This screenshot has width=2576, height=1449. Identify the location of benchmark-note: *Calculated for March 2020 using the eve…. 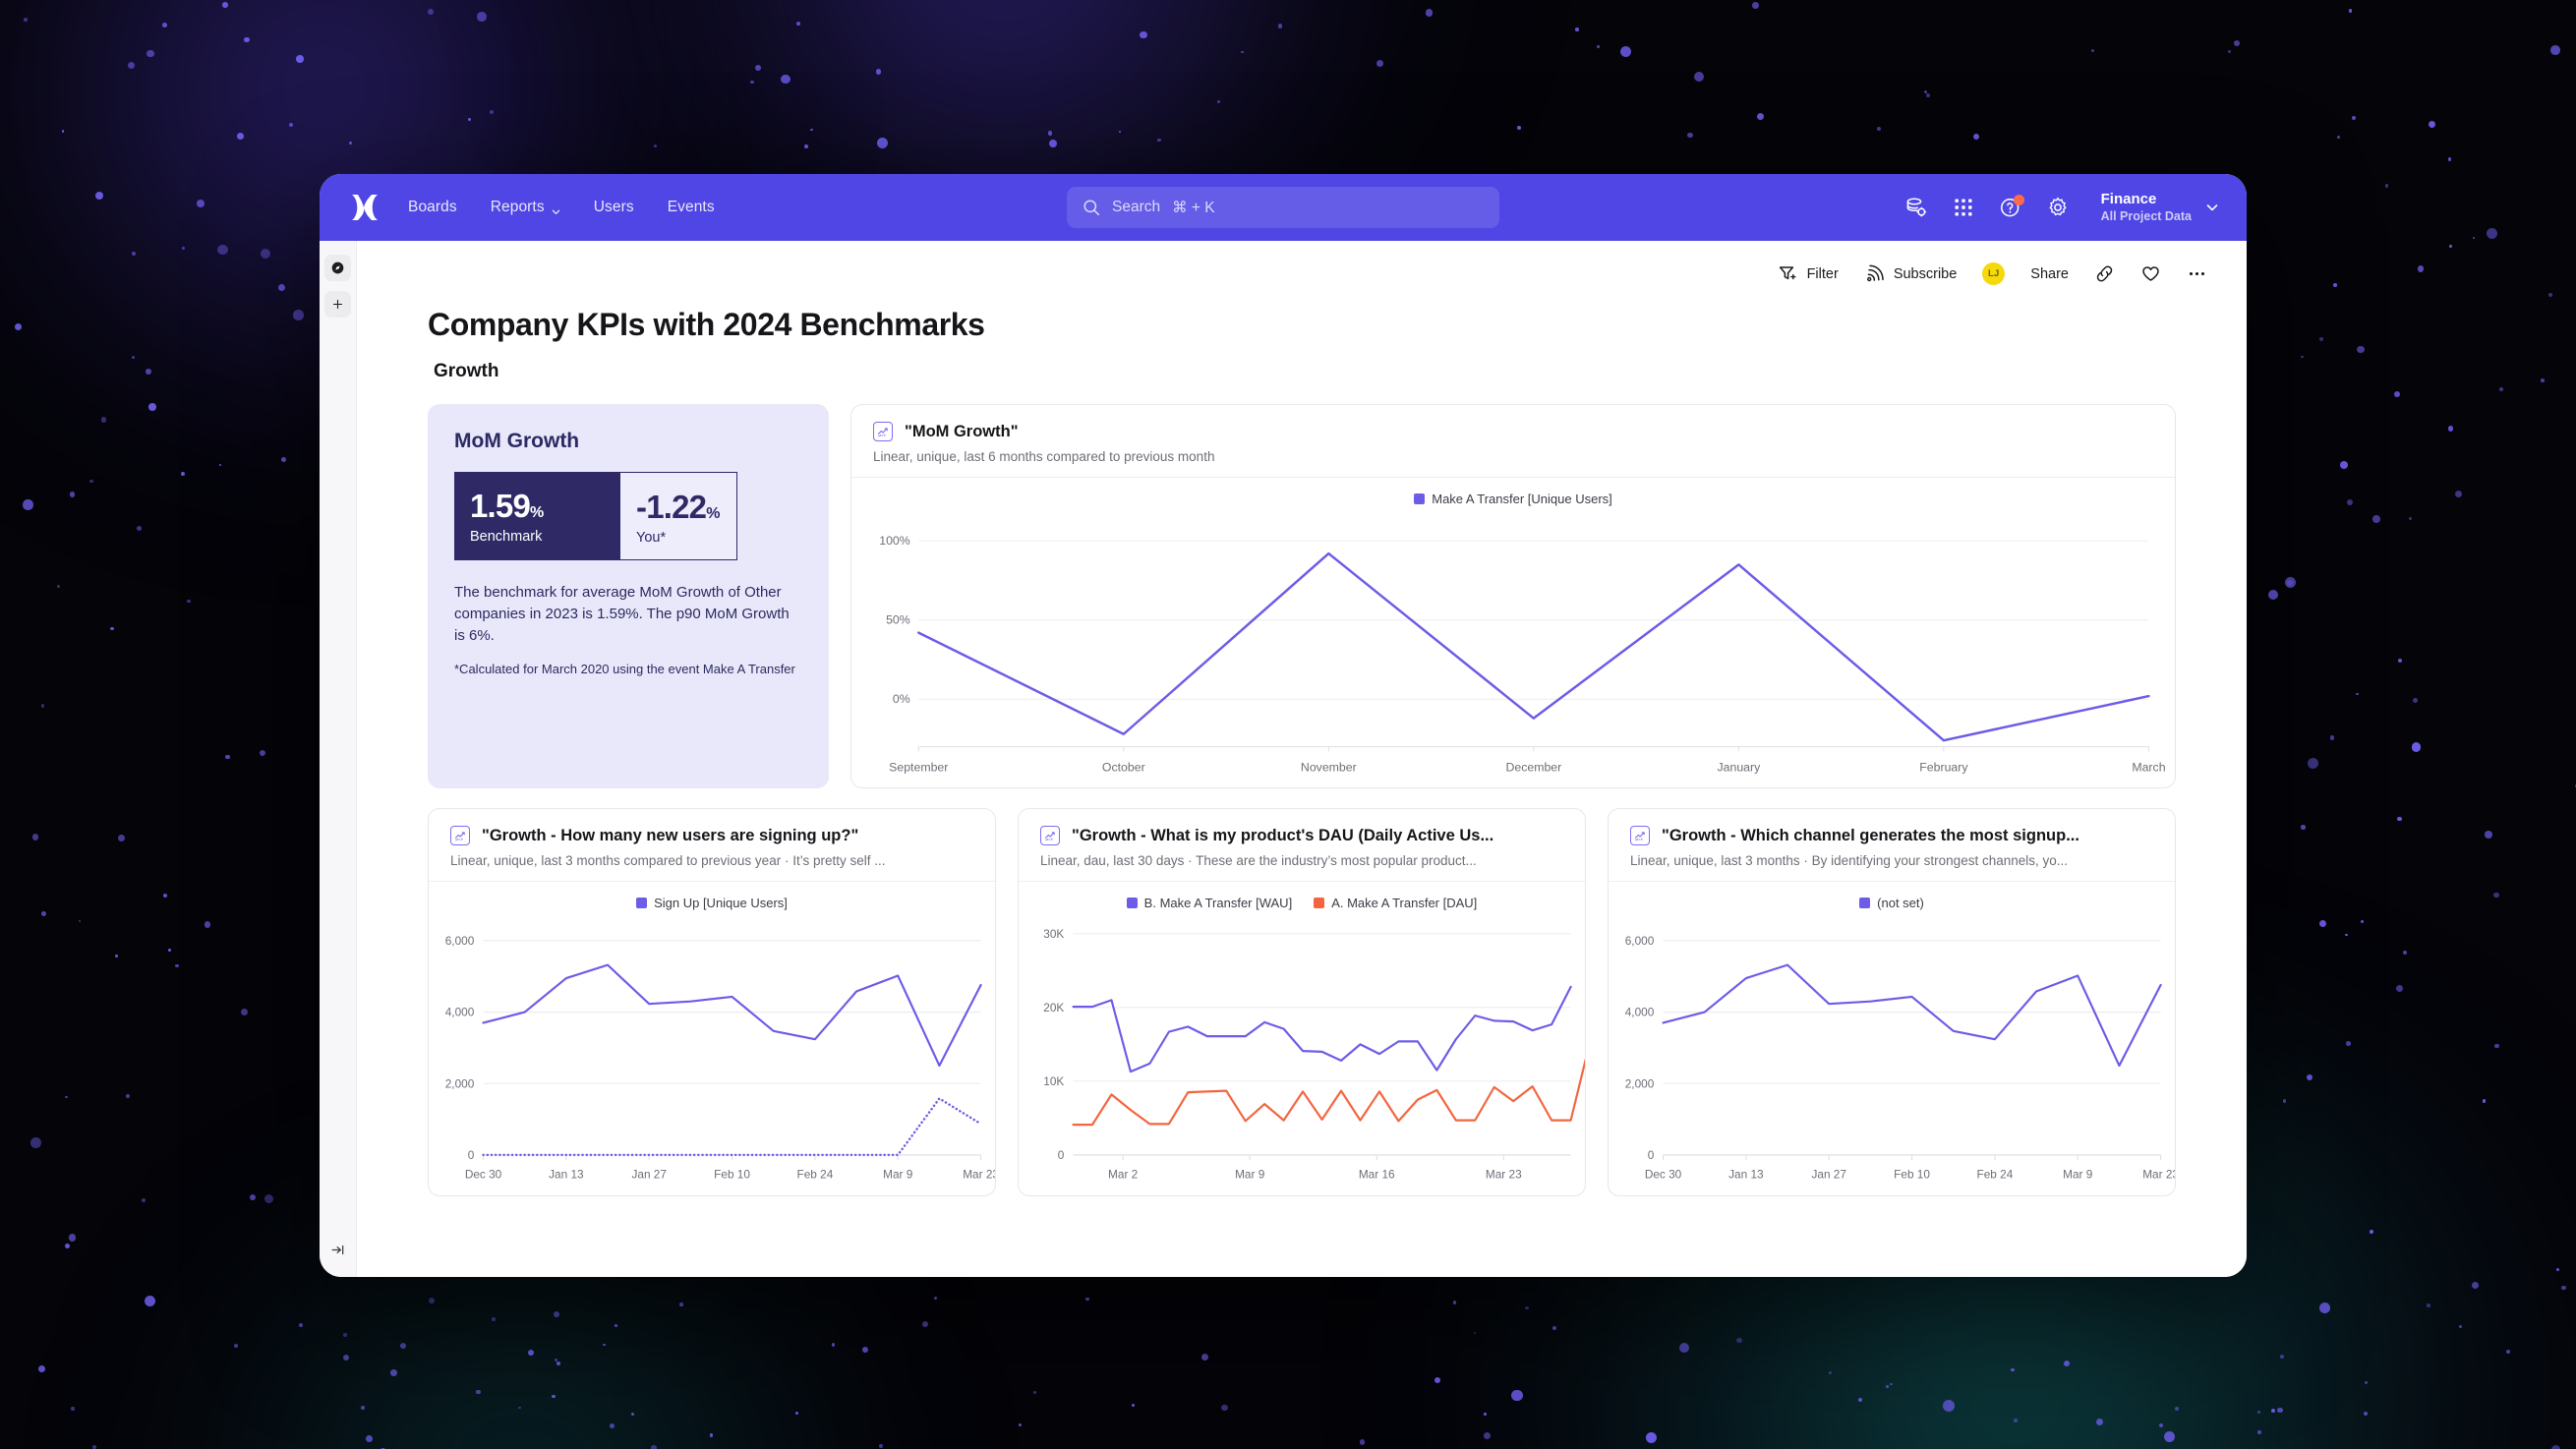
(624, 668).